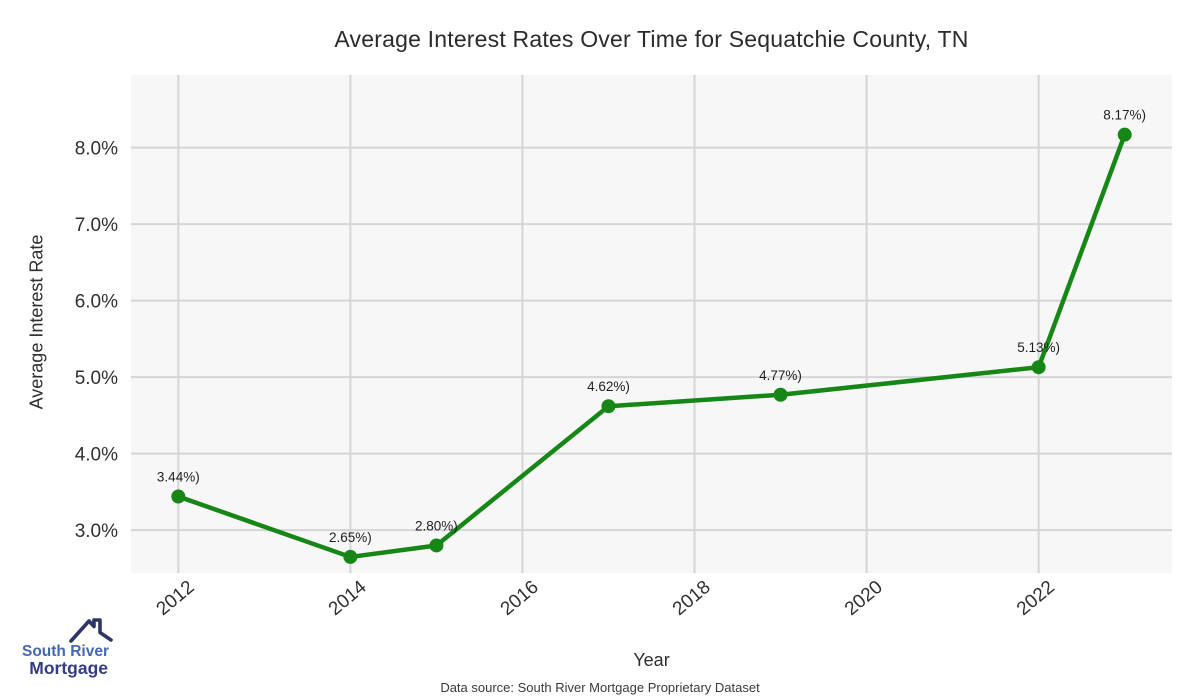 Image resolution: width=1200 pixels, height=700 pixels. Describe the element at coordinates (780, 375) in the screenshot. I see `data-point-label: 4.77%)` at that location.